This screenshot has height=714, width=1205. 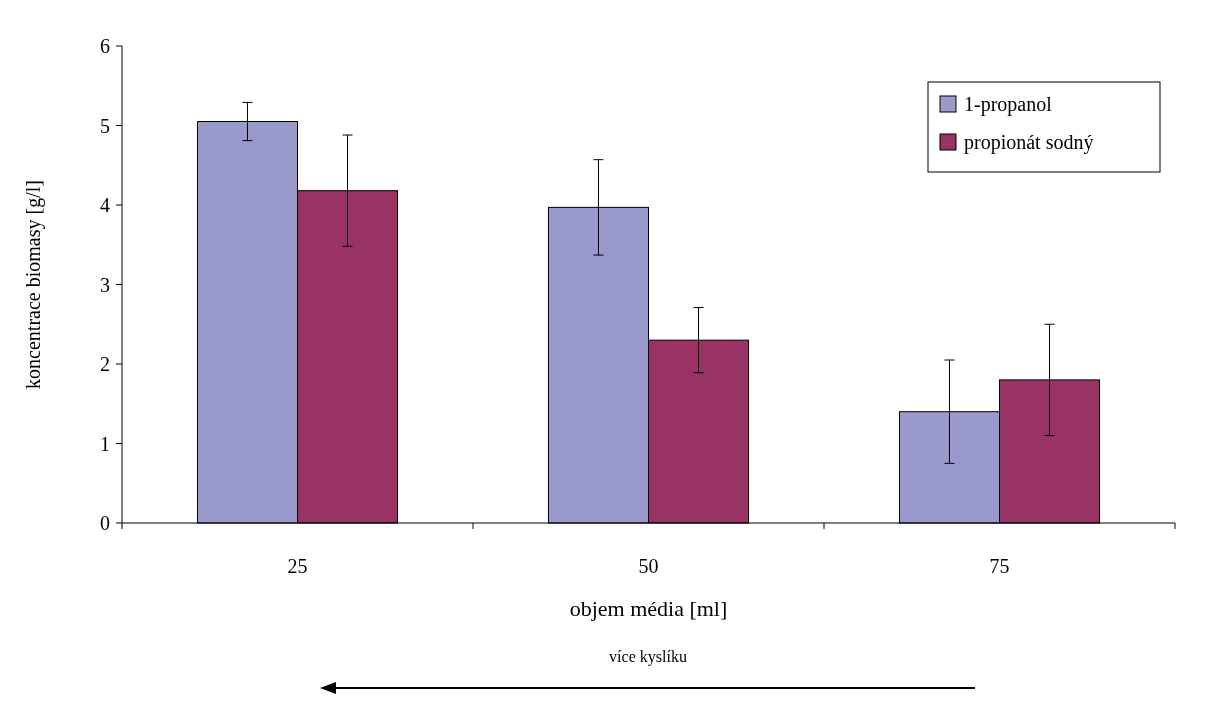 What do you see at coordinates (1029, 142) in the screenshot?
I see `legend-label: propionát sodný` at bounding box center [1029, 142].